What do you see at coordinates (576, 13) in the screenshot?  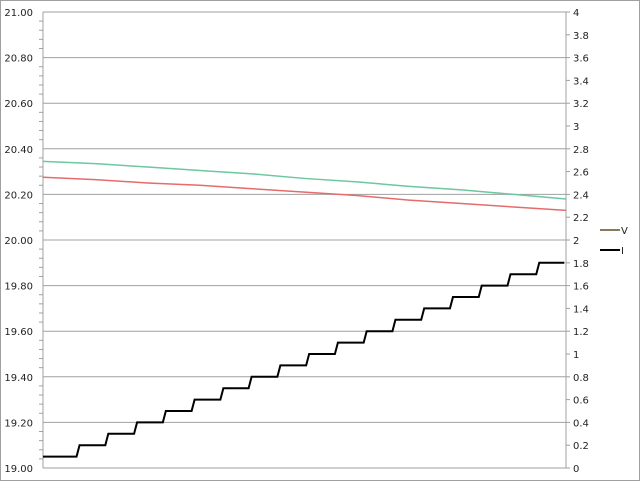 I see `y2-tick-label: 4` at bounding box center [576, 13].